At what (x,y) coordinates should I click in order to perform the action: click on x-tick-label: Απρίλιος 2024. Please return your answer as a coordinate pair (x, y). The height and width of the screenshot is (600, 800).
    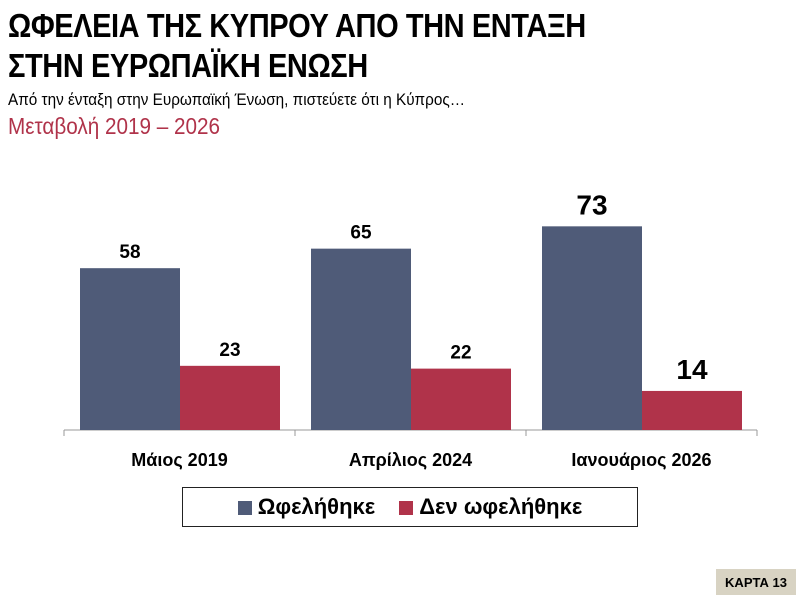
    Looking at the image, I should click on (410, 460).